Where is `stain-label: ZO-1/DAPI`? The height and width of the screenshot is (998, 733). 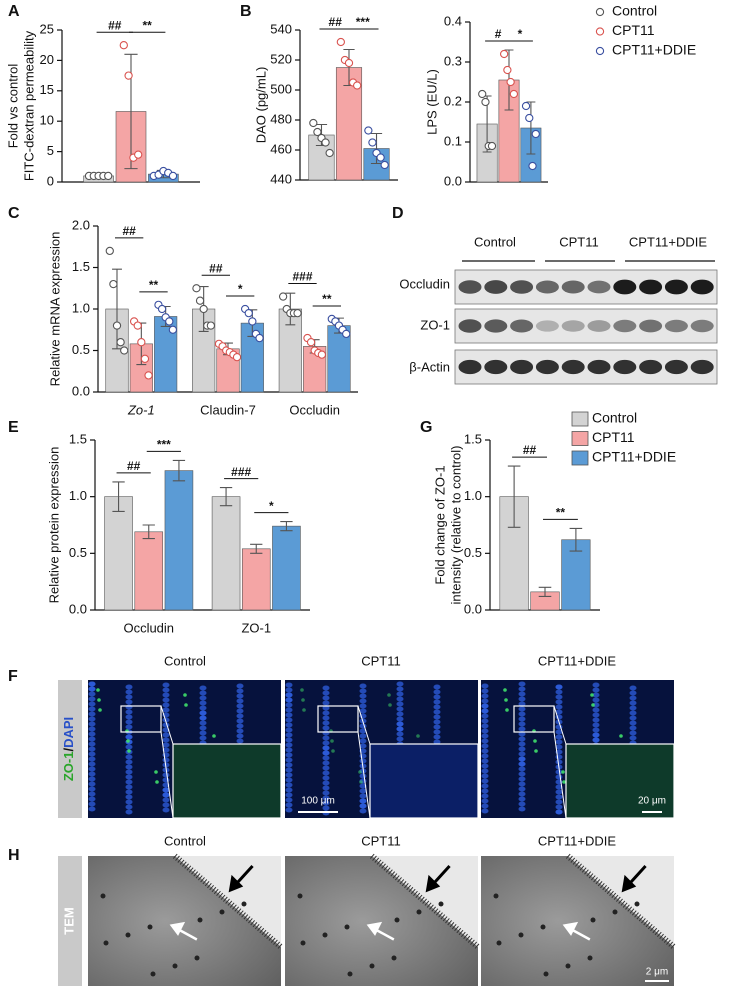 stain-label: ZO-1/DAPI is located at coordinates (68, 749).